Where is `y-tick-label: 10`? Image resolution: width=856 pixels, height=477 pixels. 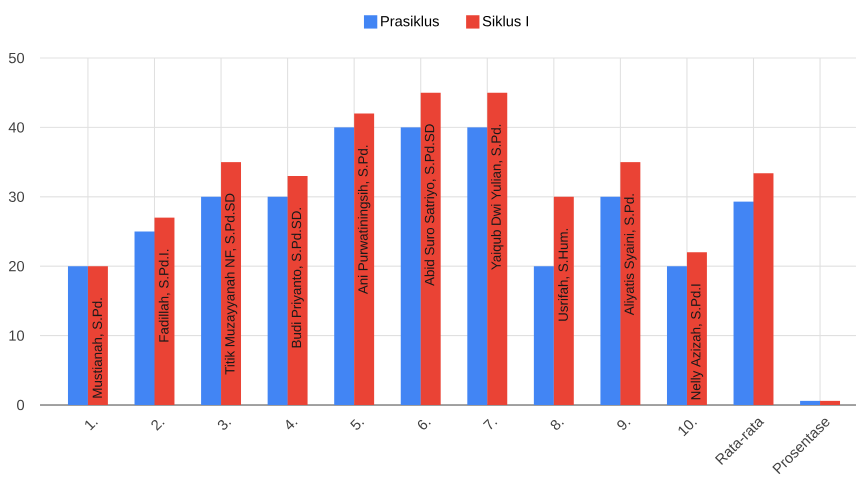
y-tick-label: 10 is located at coordinates (16, 335).